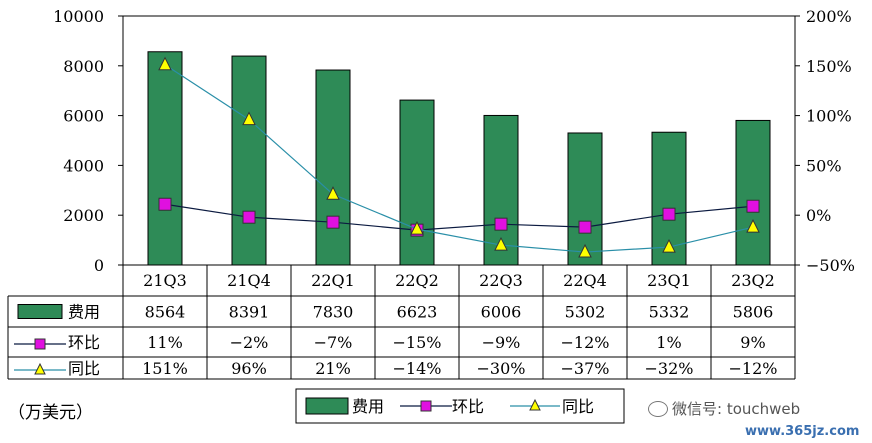  Describe the element at coordinates (333, 342) in the screenshot. I see `table-cell: −7%` at that location.